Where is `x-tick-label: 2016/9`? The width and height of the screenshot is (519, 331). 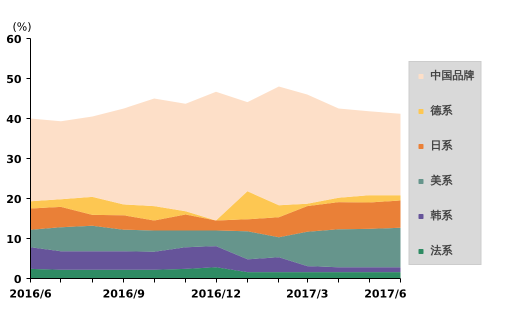 x-tick-label: 2016/9 is located at coordinates (123, 294).